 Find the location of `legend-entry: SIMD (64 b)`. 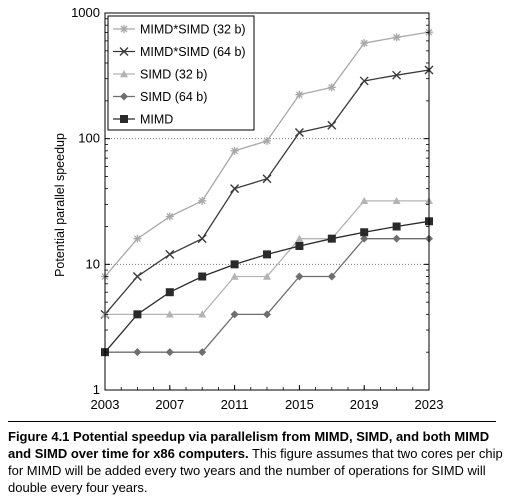

legend-entry: SIMD (64 b) is located at coordinates (160, 97).